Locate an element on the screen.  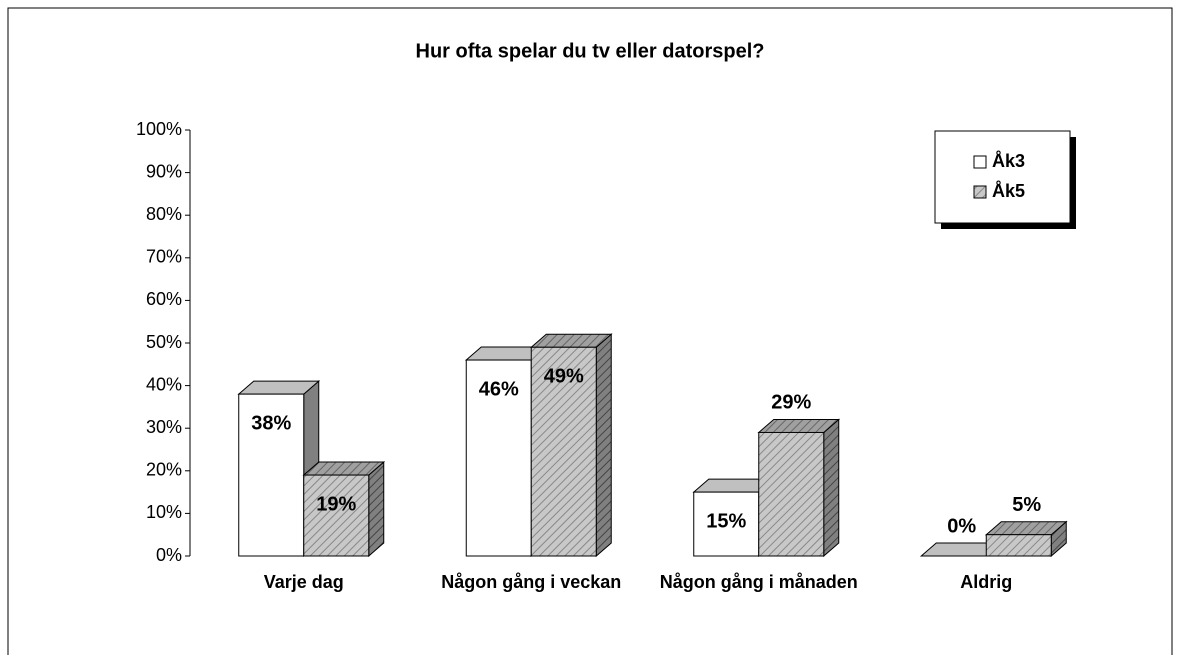
y-tick-label: 0% is located at coordinates (169, 555).